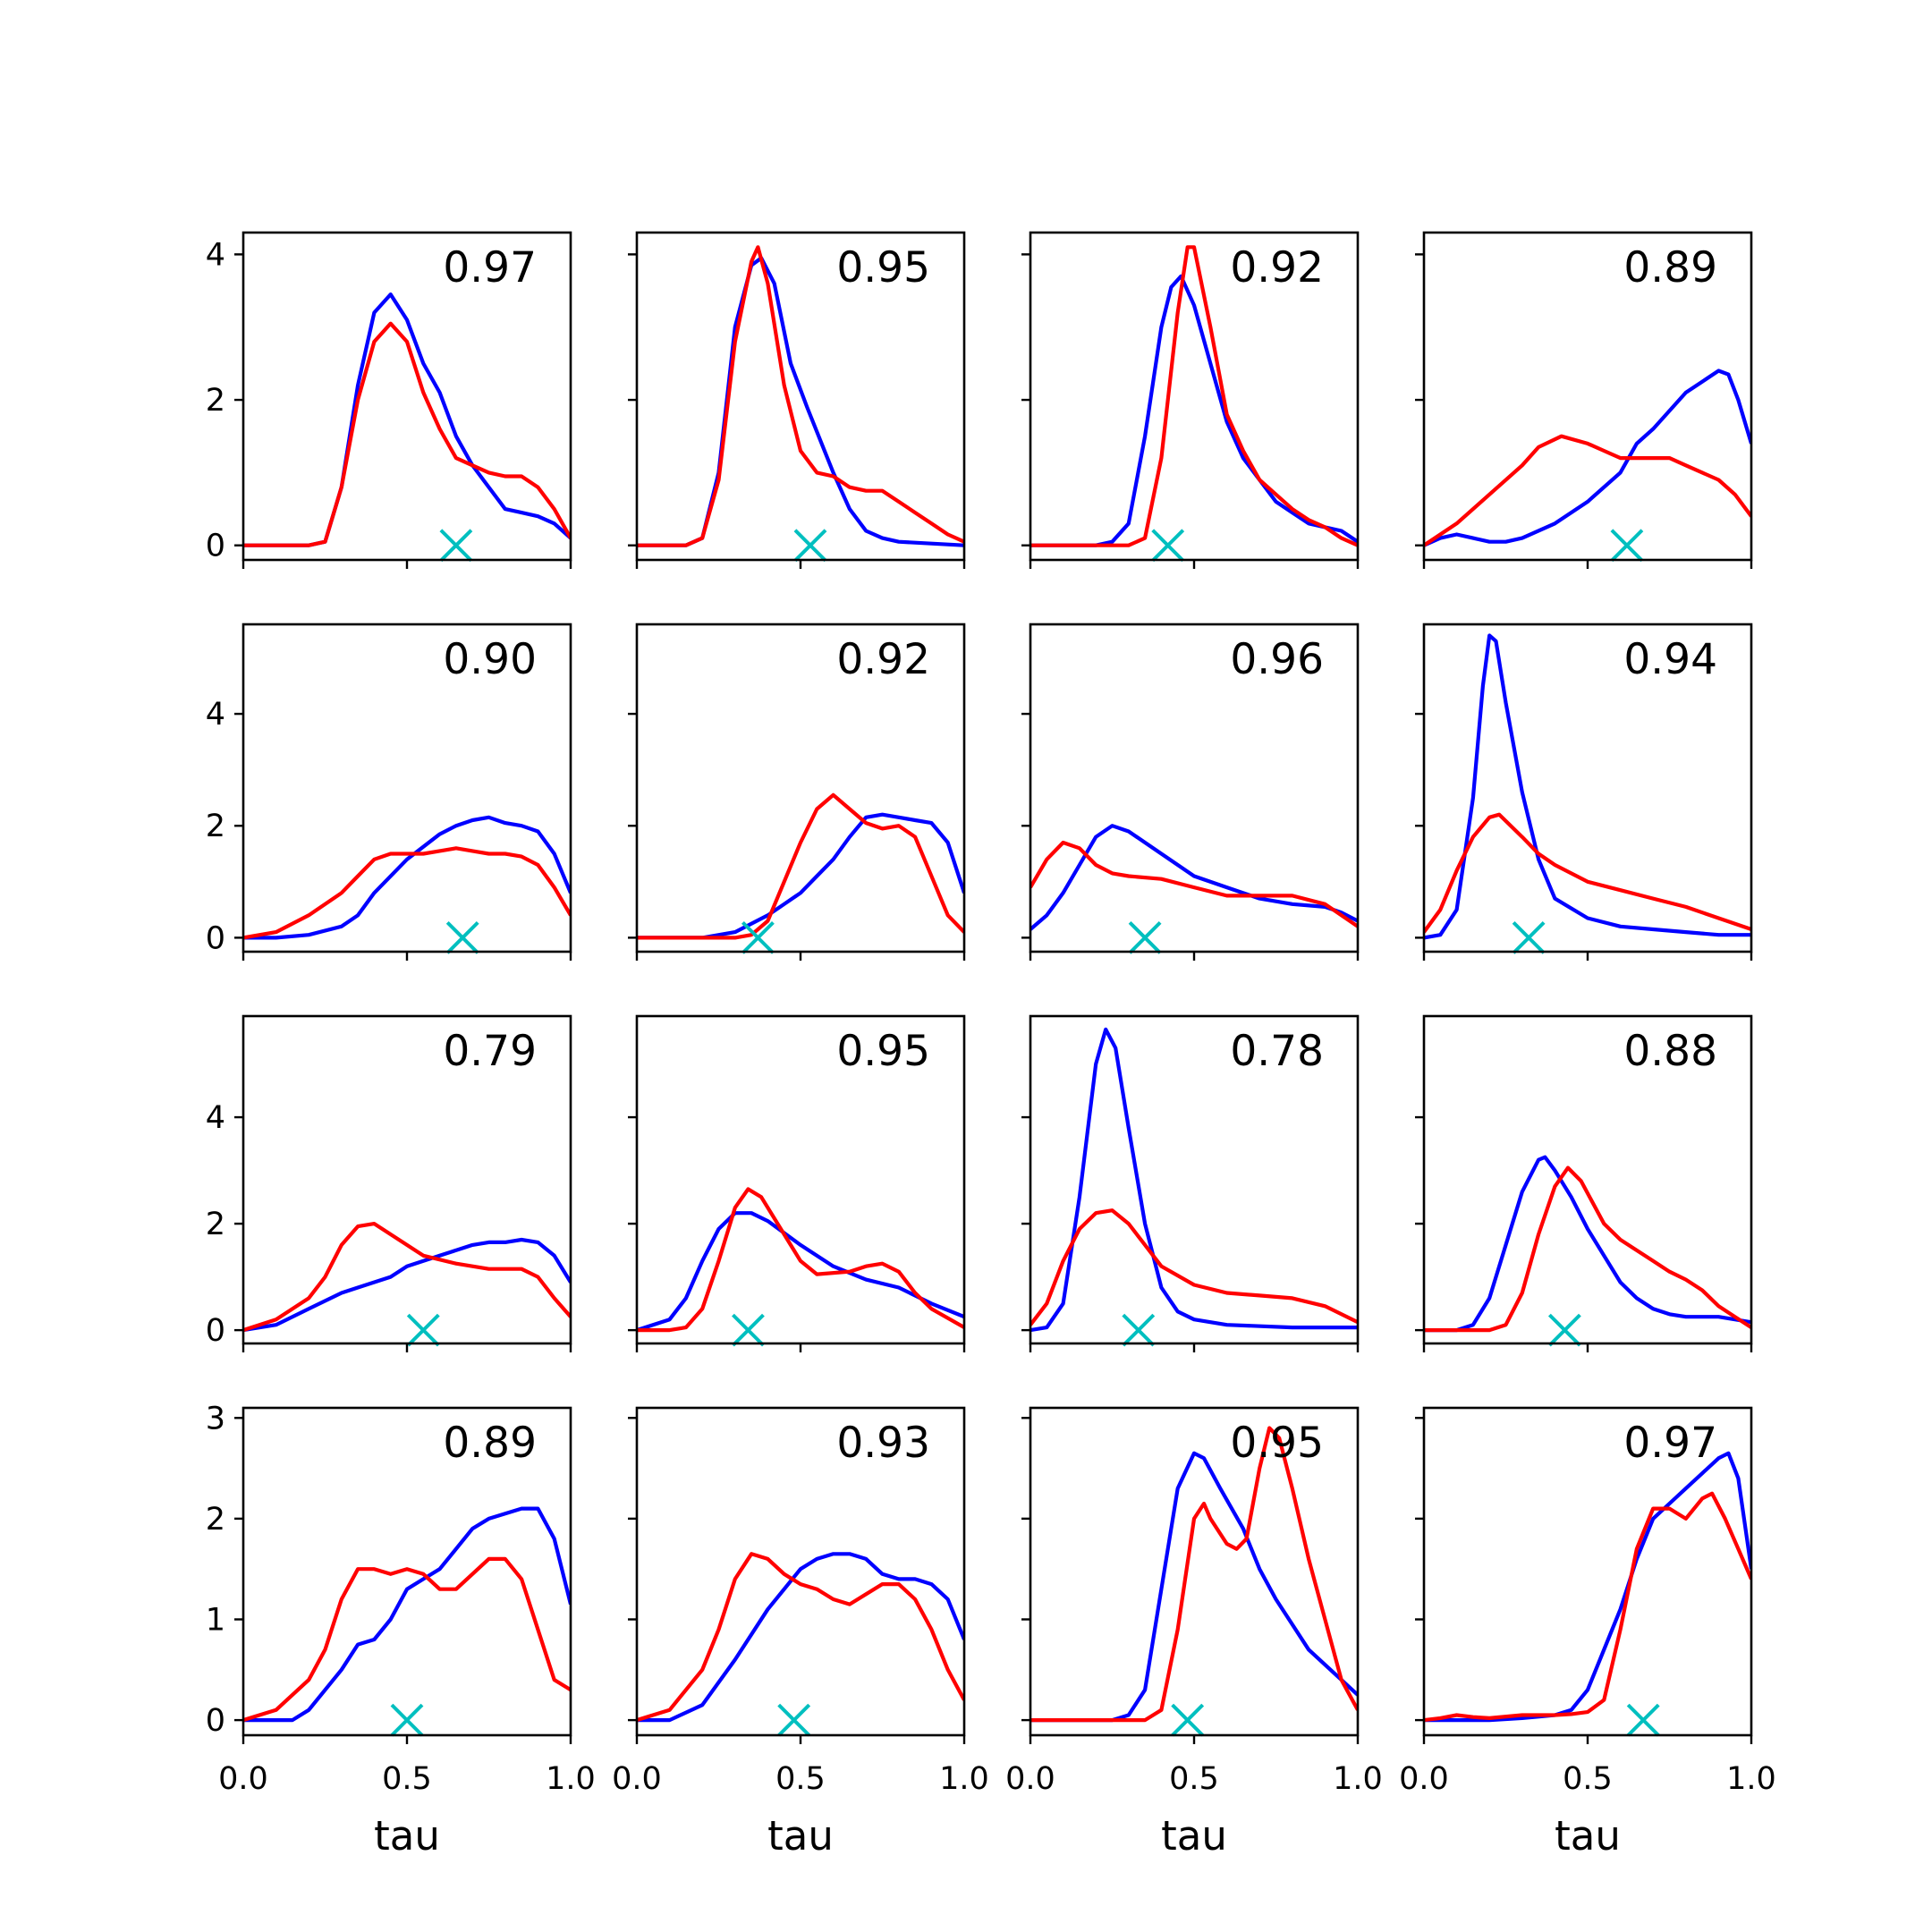  I want to click on panel-score-label: 0.96, so click(1277, 659).